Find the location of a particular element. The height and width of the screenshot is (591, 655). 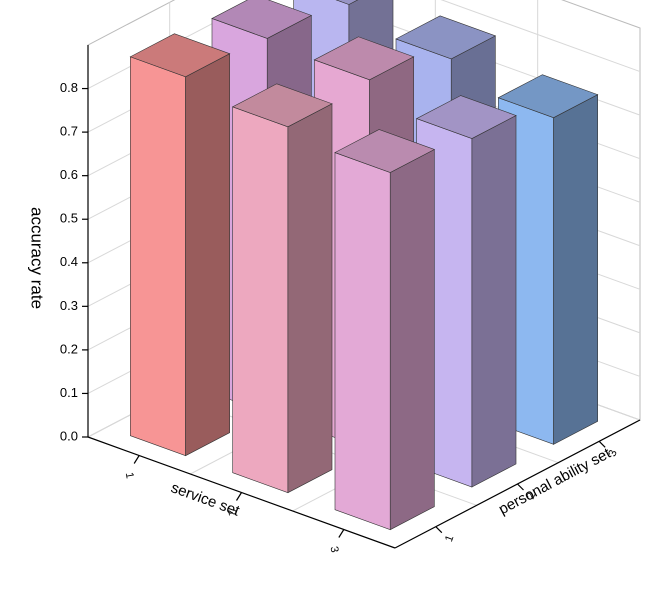

x-tick-label: 1 is located at coordinates (129, 475).